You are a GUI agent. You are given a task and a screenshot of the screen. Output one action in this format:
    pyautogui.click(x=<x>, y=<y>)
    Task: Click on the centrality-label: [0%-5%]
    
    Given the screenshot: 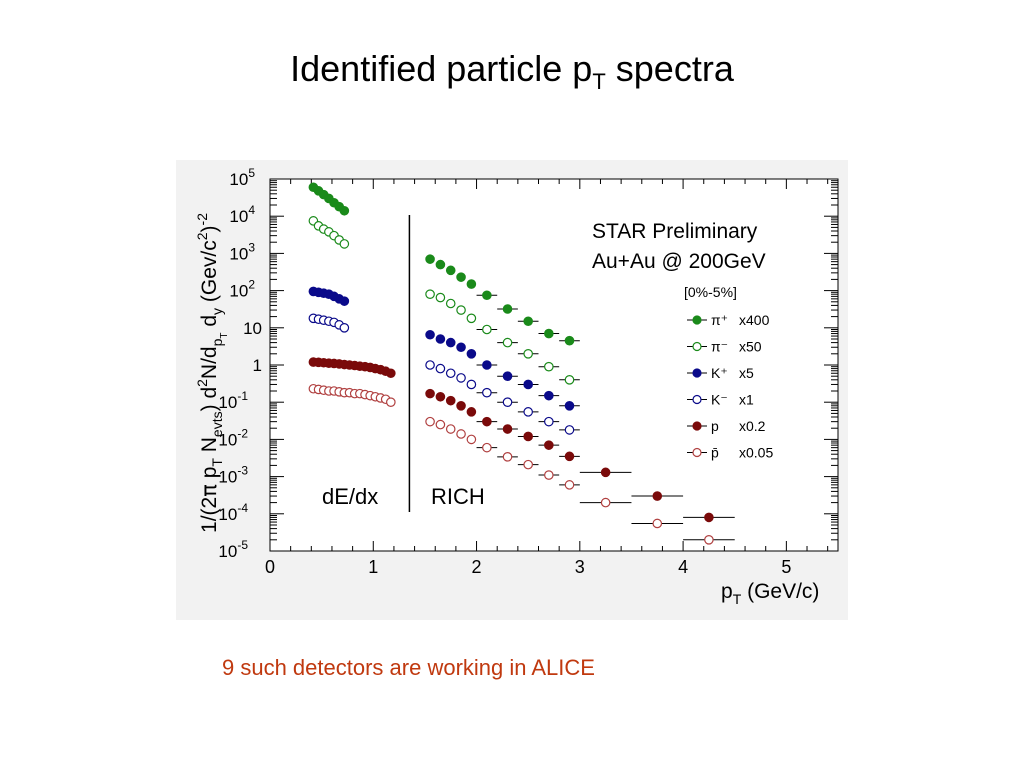 What is the action you would take?
    pyautogui.click(x=710, y=292)
    